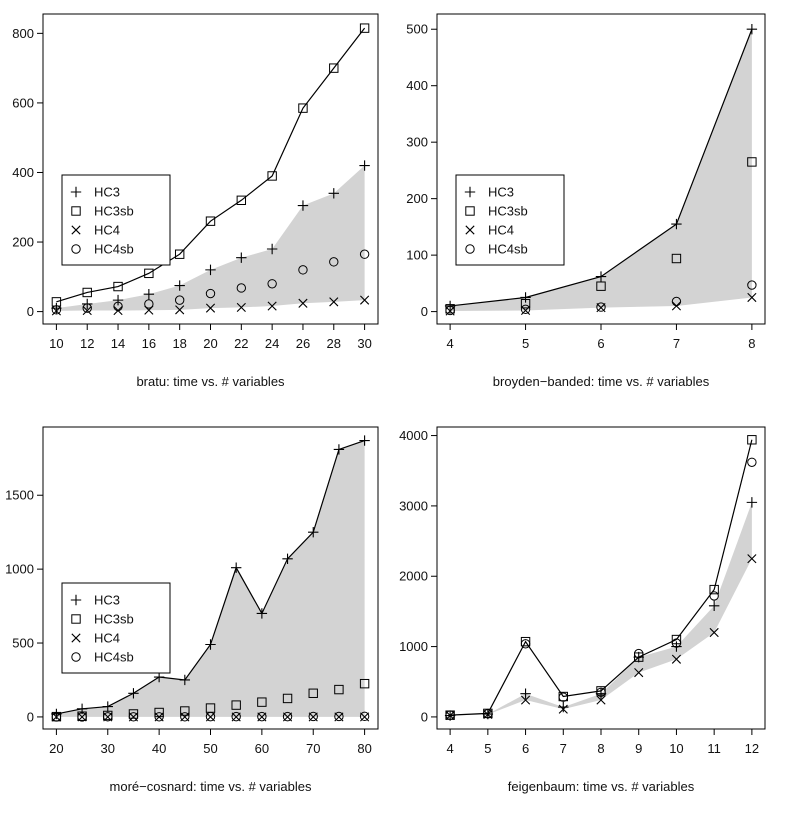 Image resolution: width=789 pixels, height=813 pixels. Describe the element at coordinates (56, 748) in the screenshot. I see `x-tick-label: 20` at that location.